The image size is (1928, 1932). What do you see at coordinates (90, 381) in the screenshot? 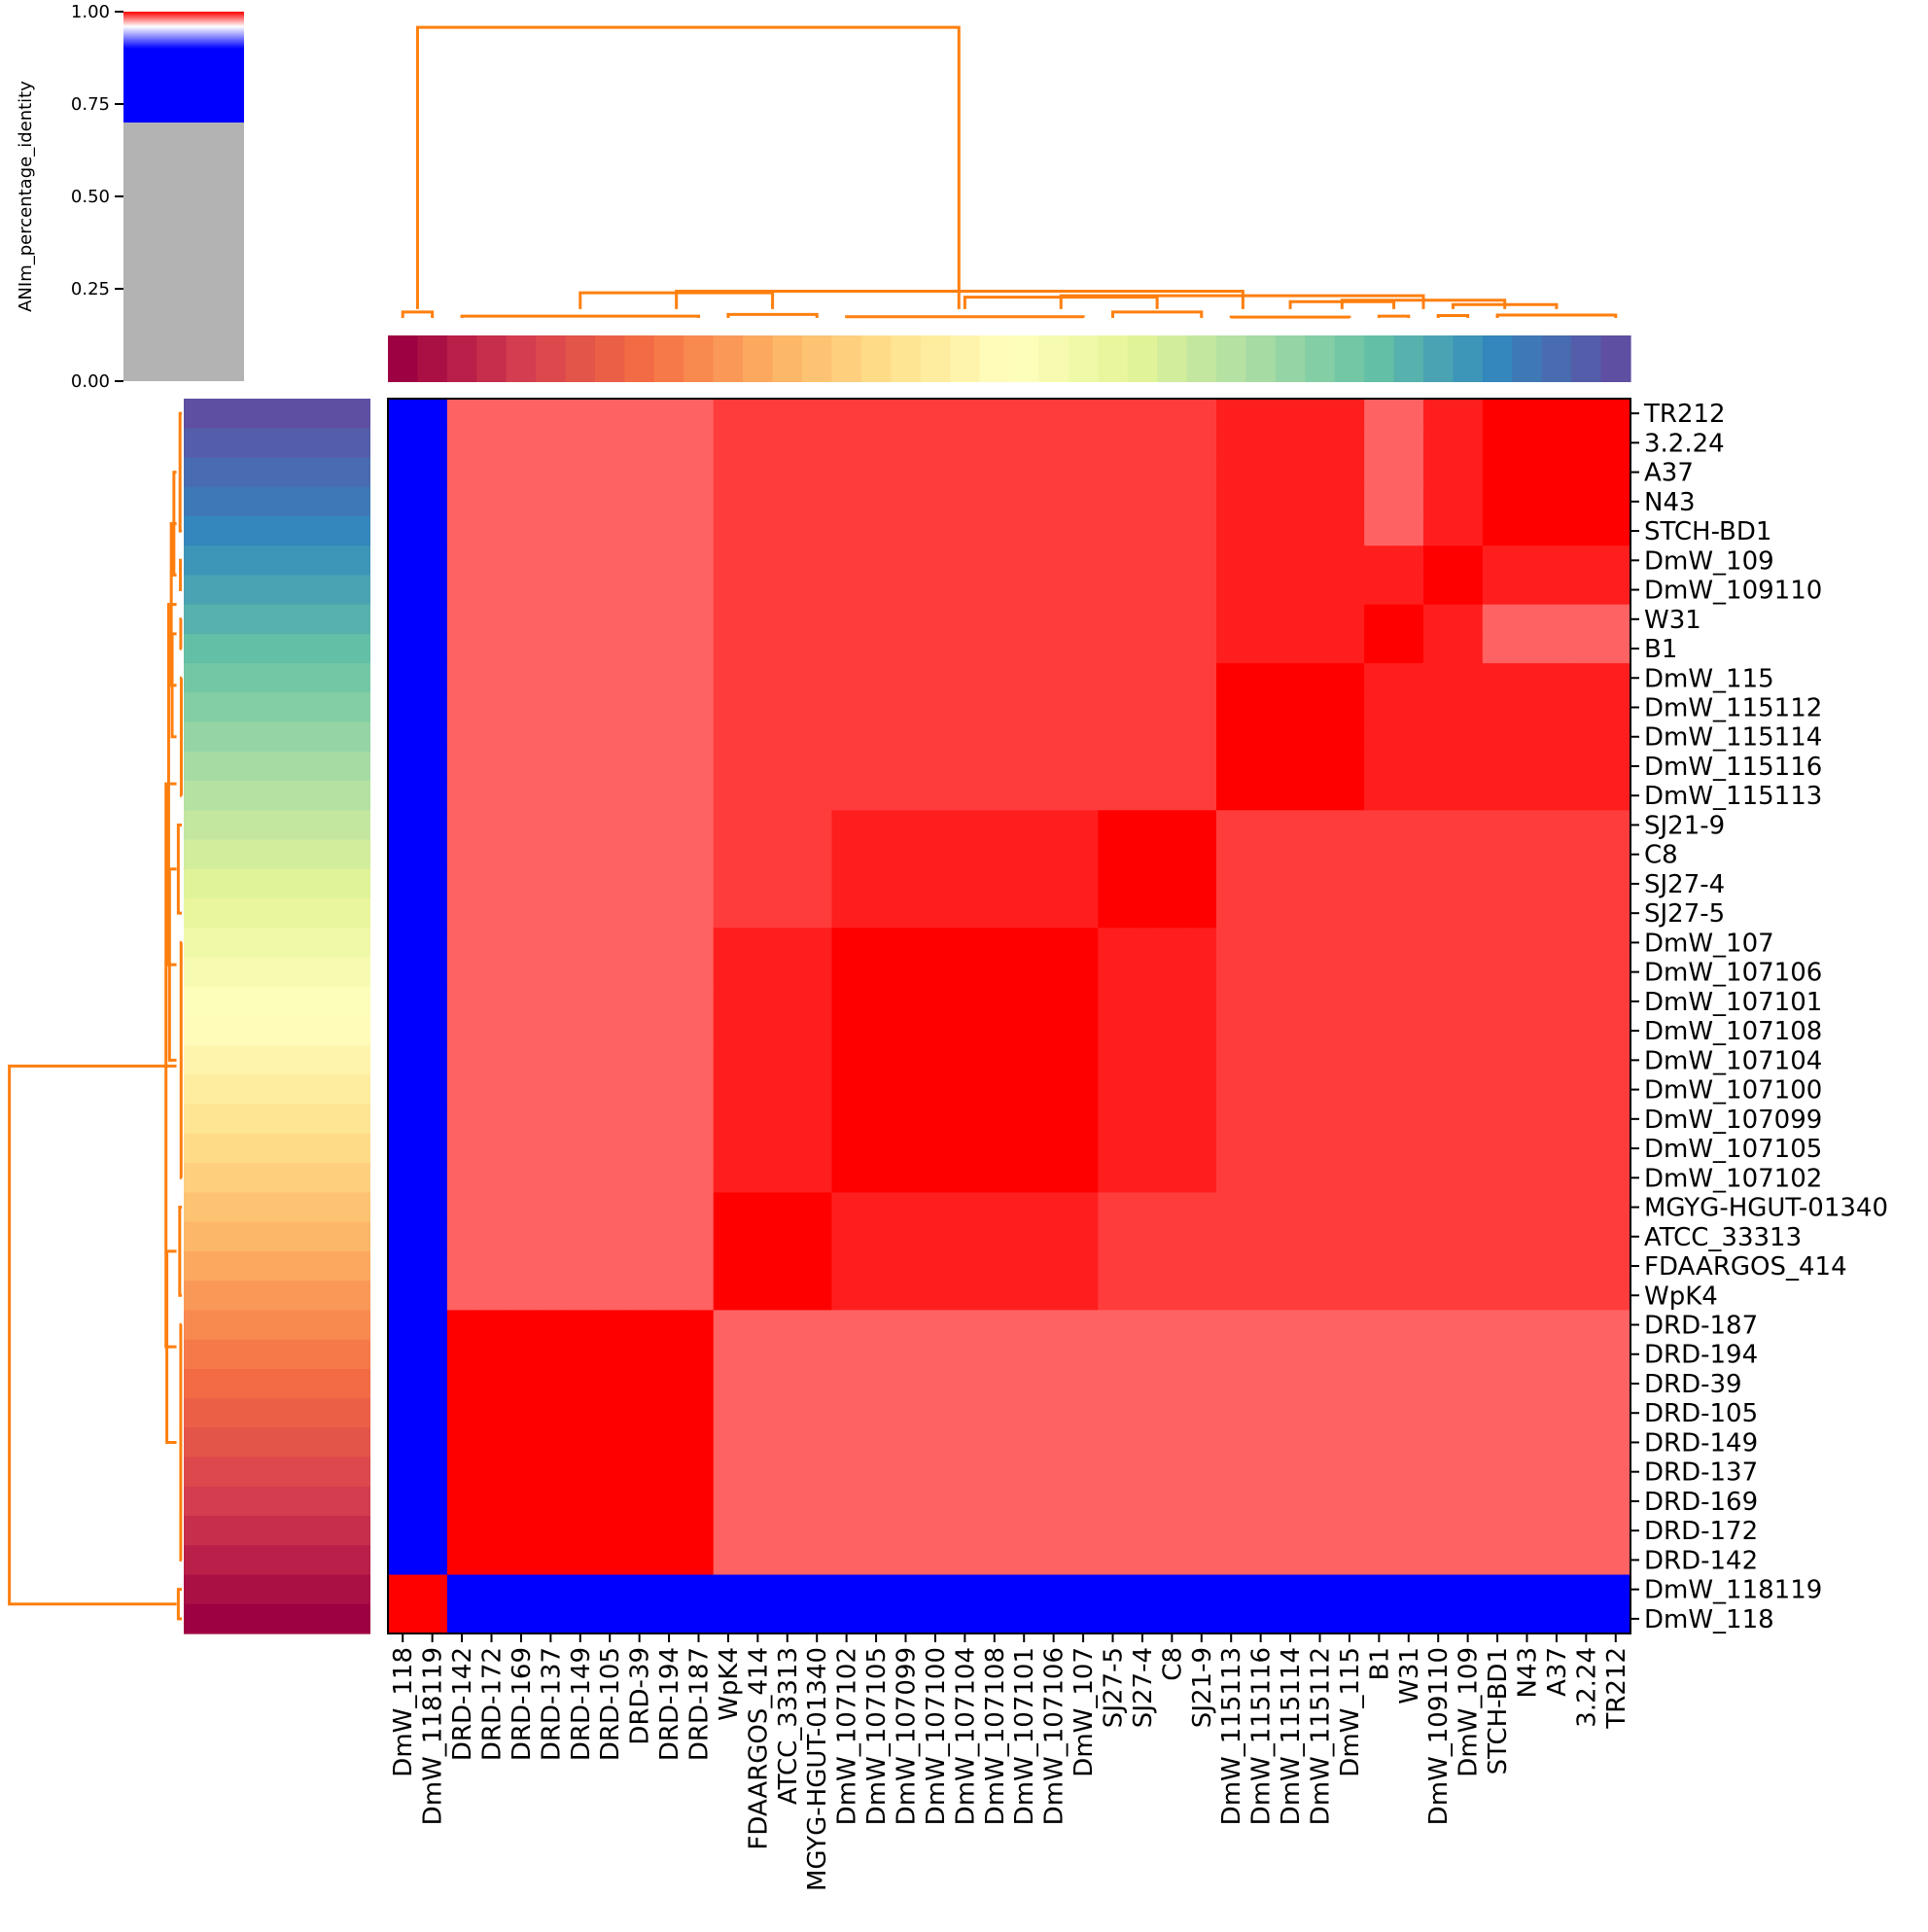
I see `colorbar-tick-label: 0.00` at bounding box center [90, 381].